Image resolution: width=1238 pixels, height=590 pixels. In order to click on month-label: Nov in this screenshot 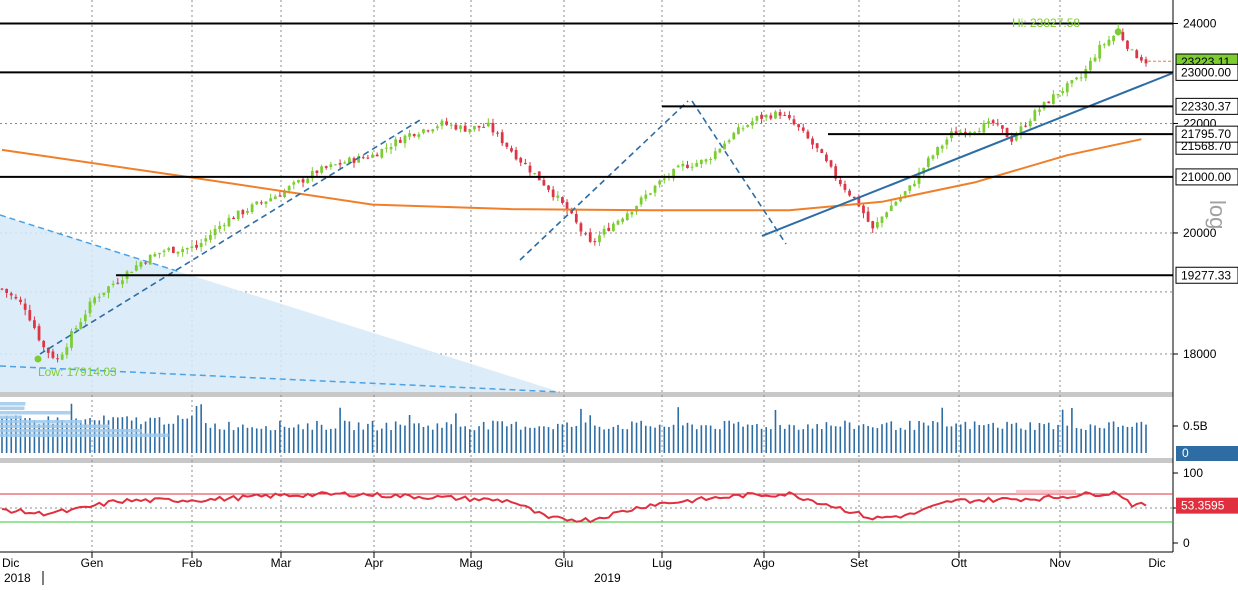, I will do `click(1059, 563)`.